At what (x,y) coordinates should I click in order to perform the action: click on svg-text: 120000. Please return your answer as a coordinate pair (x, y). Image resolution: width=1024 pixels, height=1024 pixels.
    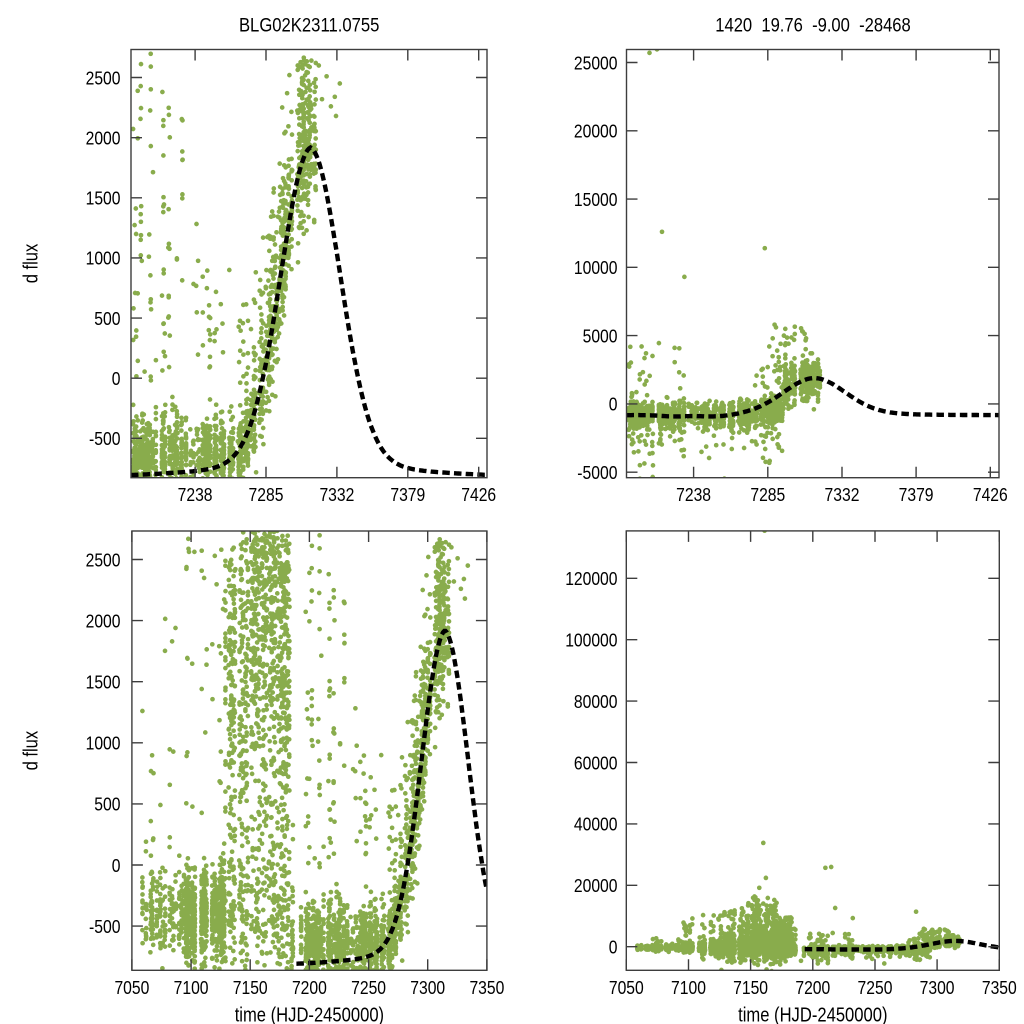
    Looking at the image, I should click on (591, 578).